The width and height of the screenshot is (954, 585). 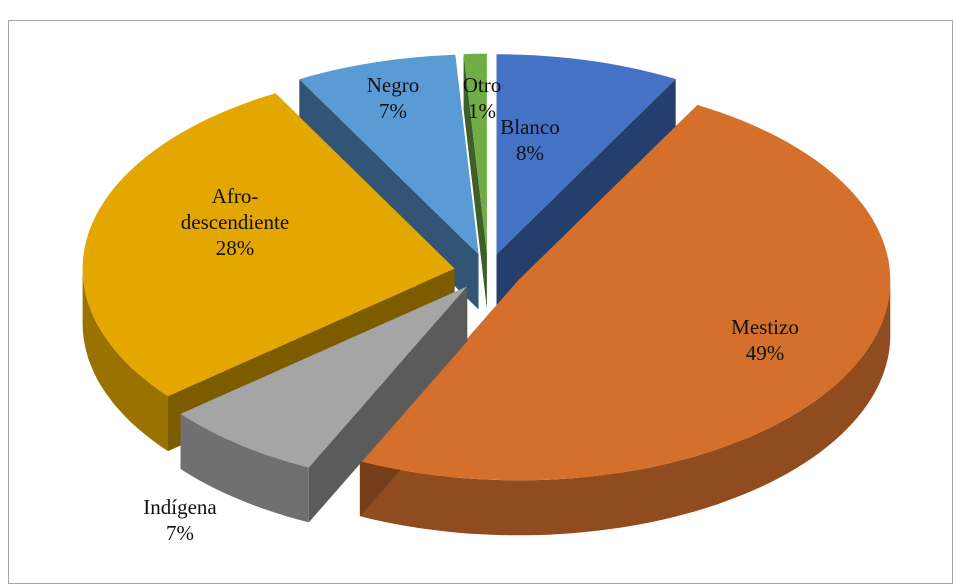 I want to click on category-label: Indígena, so click(x=180, y=507).